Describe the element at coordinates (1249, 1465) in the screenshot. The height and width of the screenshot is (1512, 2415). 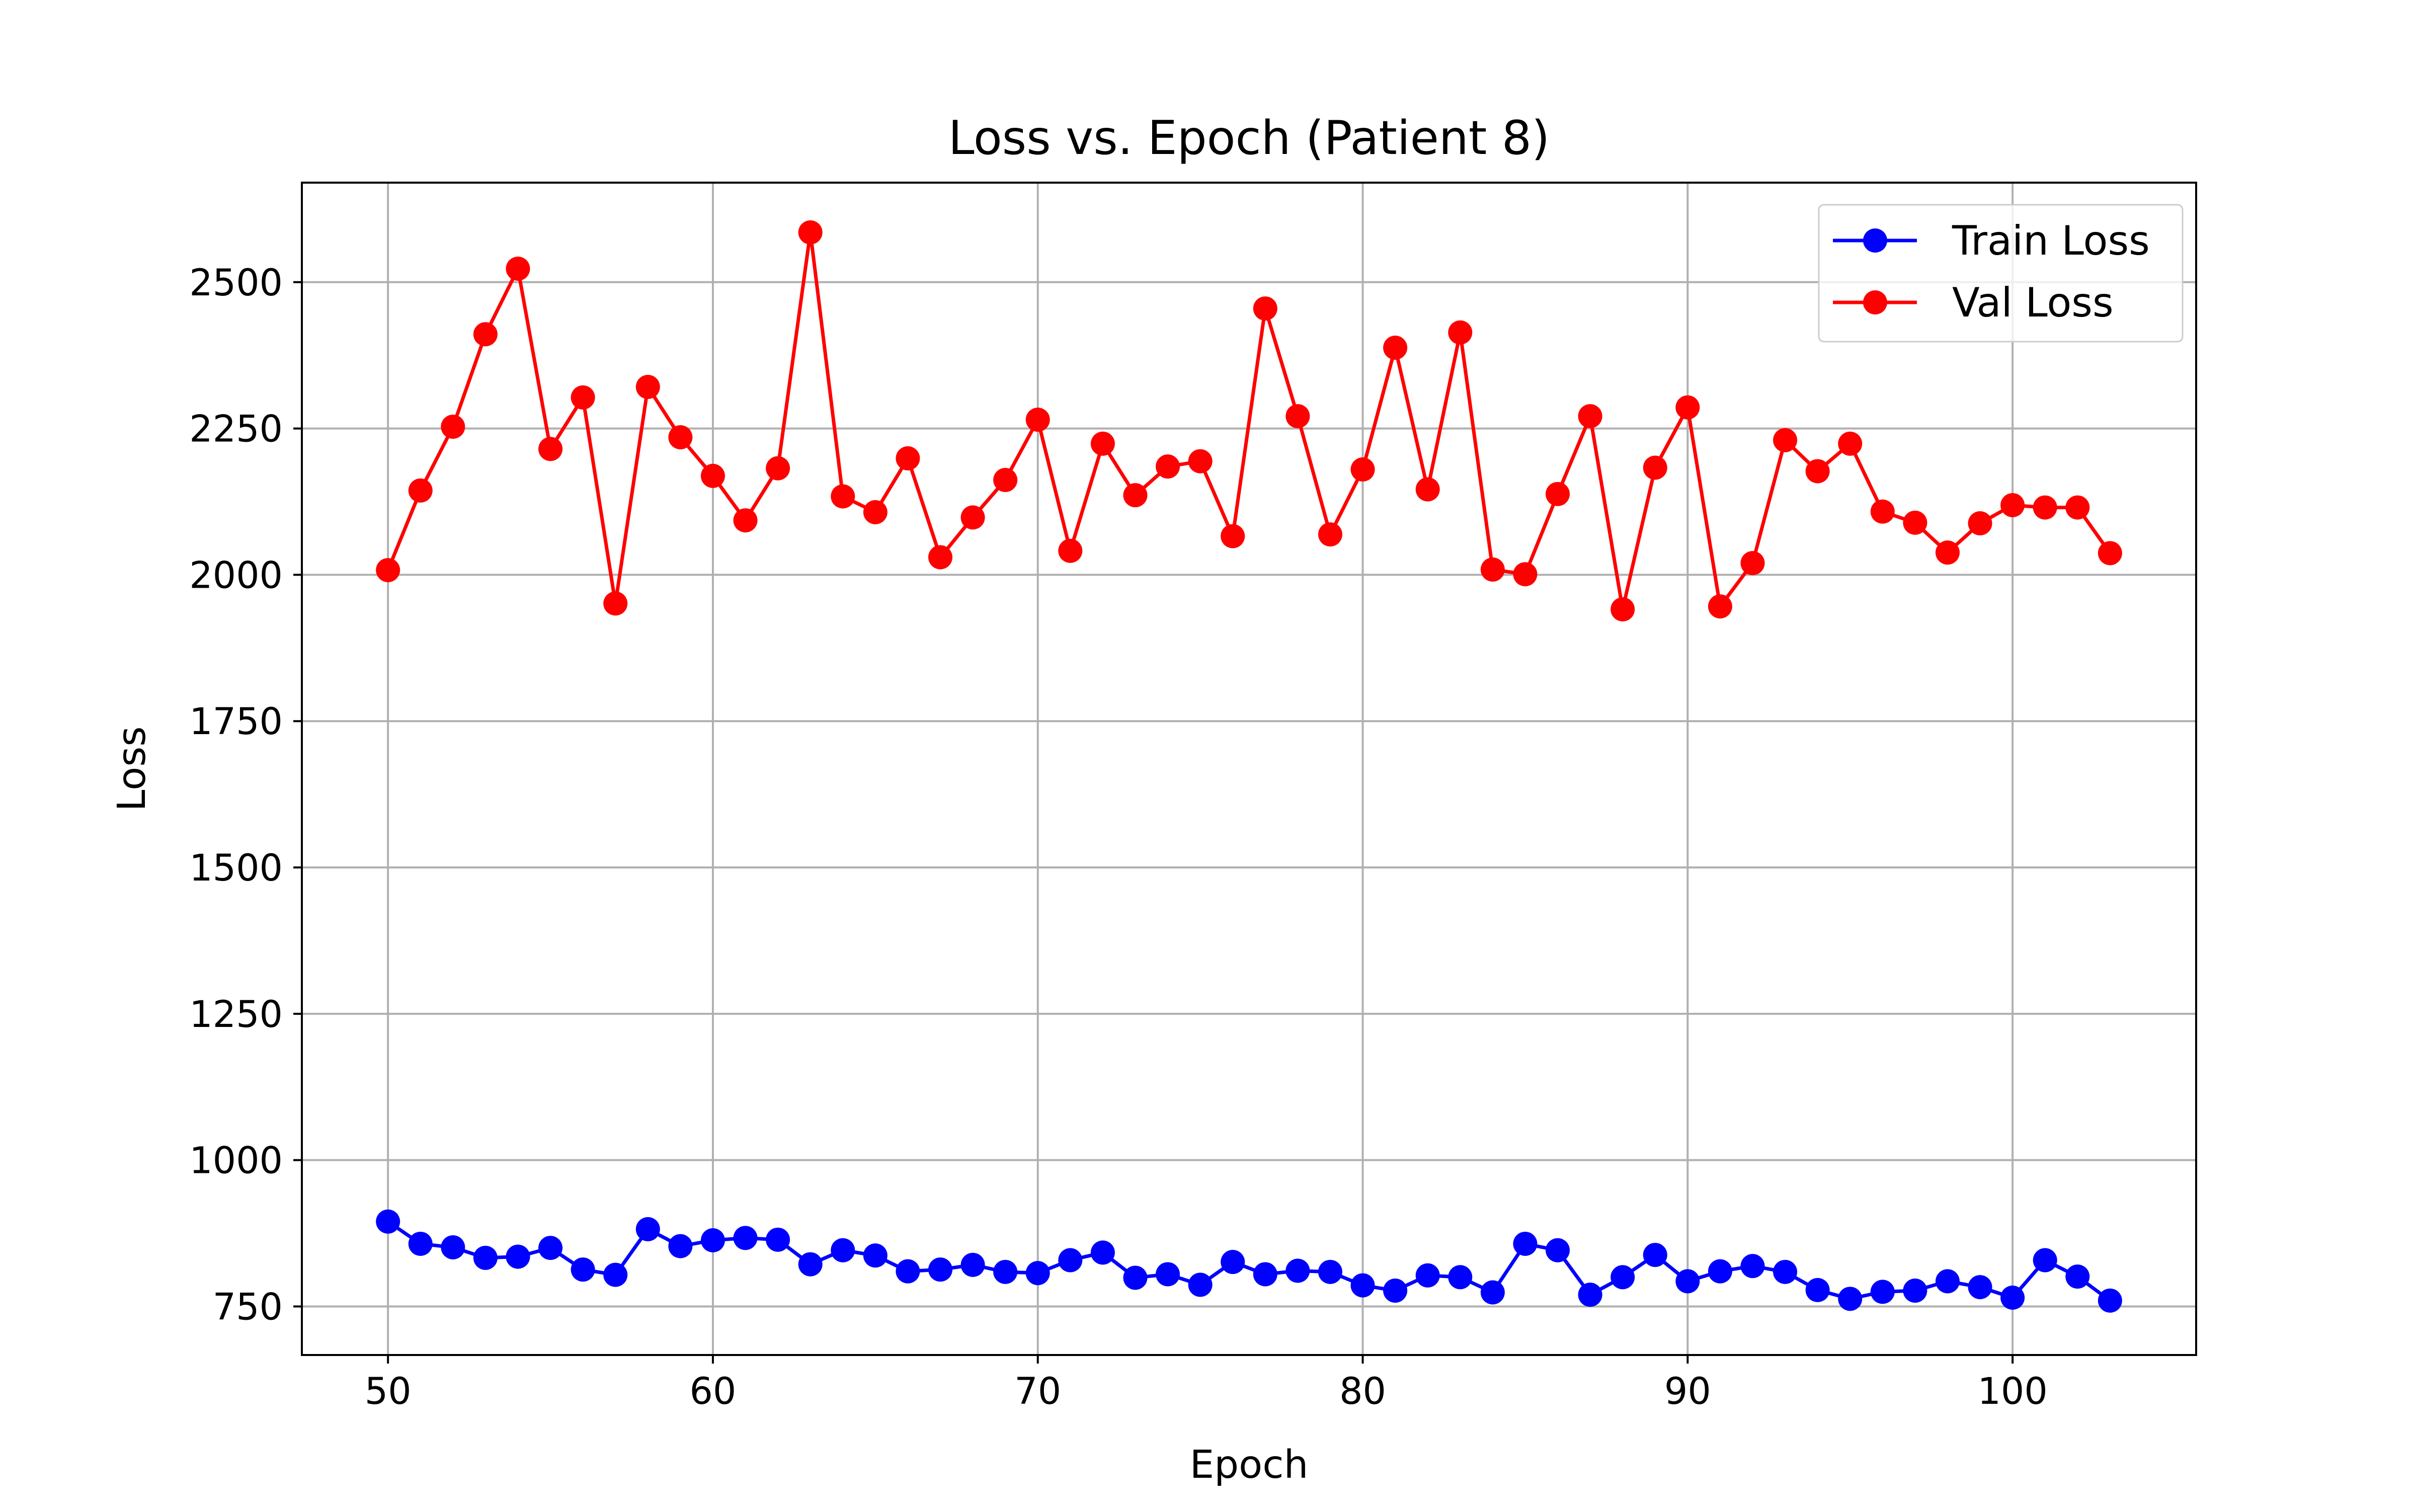
I see `x-axis-label: Epoch` at that location.